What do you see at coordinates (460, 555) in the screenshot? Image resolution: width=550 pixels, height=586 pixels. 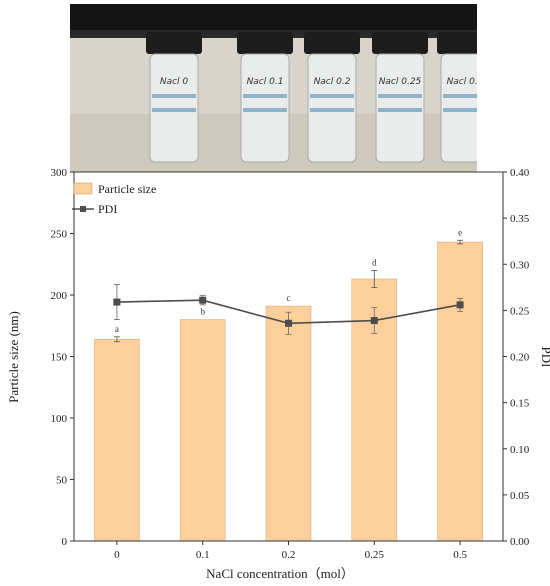 I see `x-tick-label: 0.5` at bounding box center [460, 555].